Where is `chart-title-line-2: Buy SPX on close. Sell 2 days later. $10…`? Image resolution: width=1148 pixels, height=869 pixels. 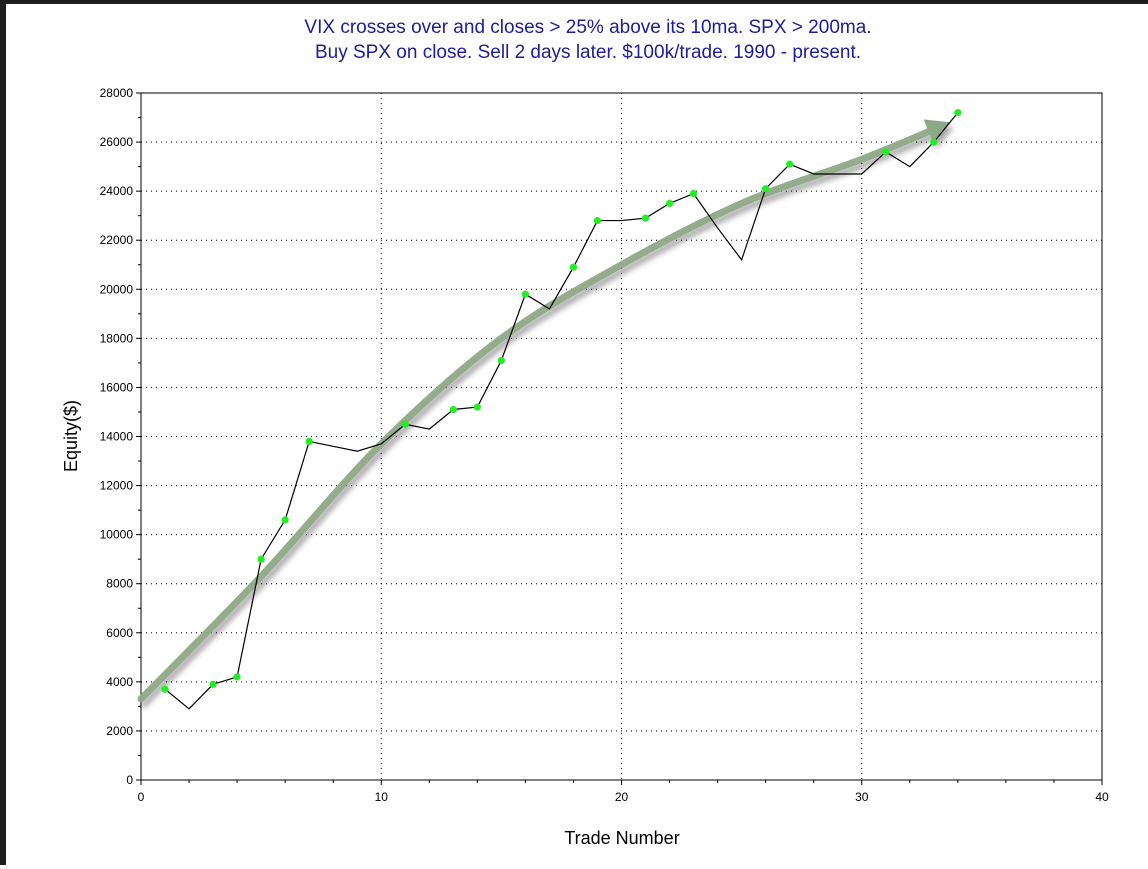 chart-title-line-2: Buy SPX on close. Sell 2 days later. $10… is located at coordinates (588, 52).